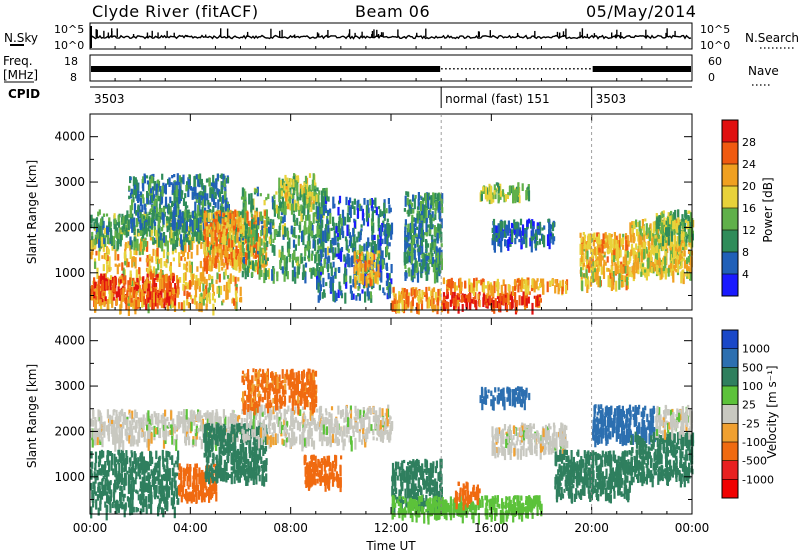 This screenshot has height=554, width=800. I want to click on freq-trace, so click(391, 69).